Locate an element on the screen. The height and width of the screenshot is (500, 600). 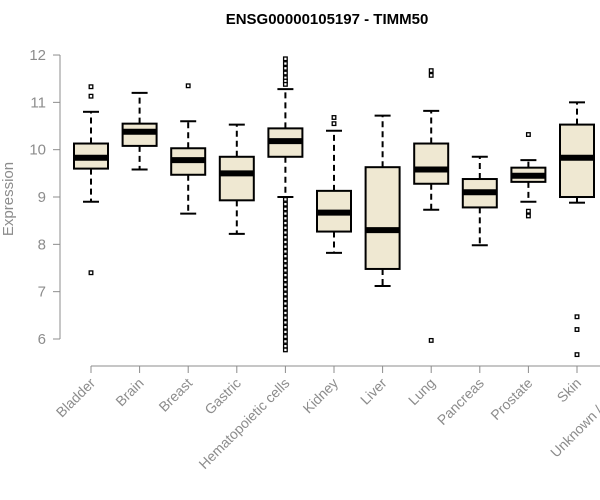
box-lung is located at coordinates (431, 205).